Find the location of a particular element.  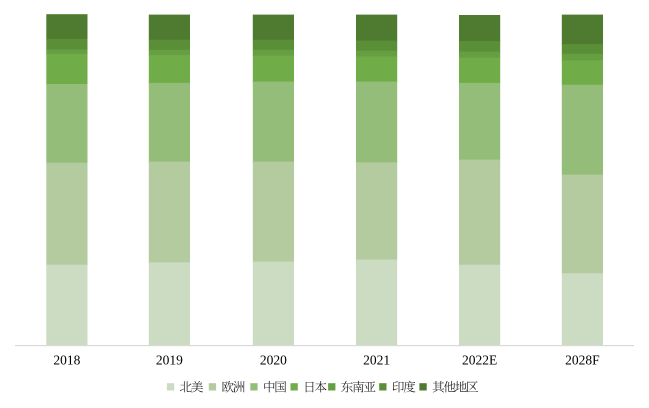

svg-text: 2018 is located at coordinates (66, 359).